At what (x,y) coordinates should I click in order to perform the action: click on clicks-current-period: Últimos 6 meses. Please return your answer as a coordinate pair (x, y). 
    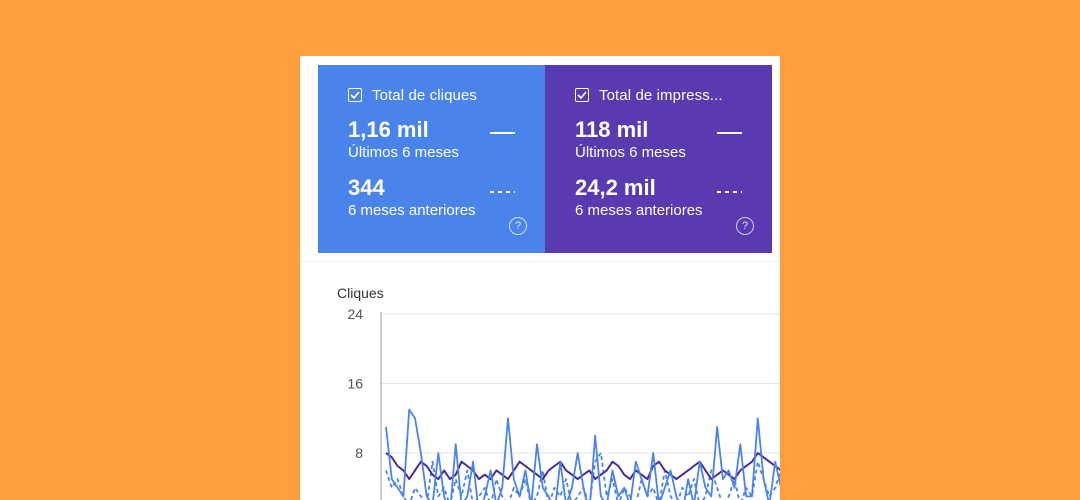
    Looking at the image, I should click on (403, 152).